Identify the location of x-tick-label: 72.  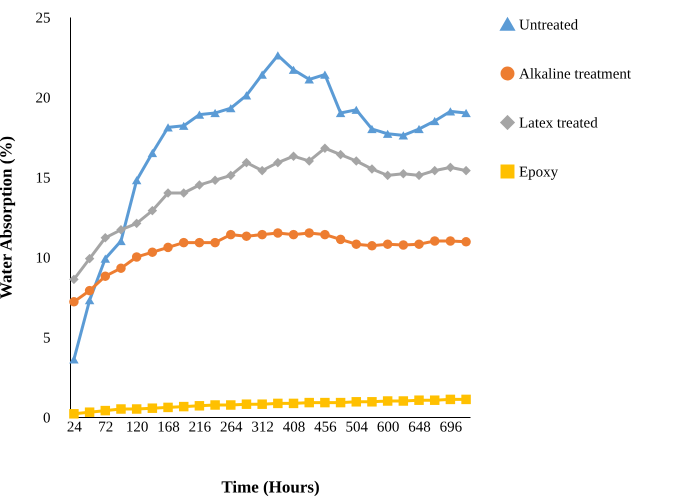
(106, 428).